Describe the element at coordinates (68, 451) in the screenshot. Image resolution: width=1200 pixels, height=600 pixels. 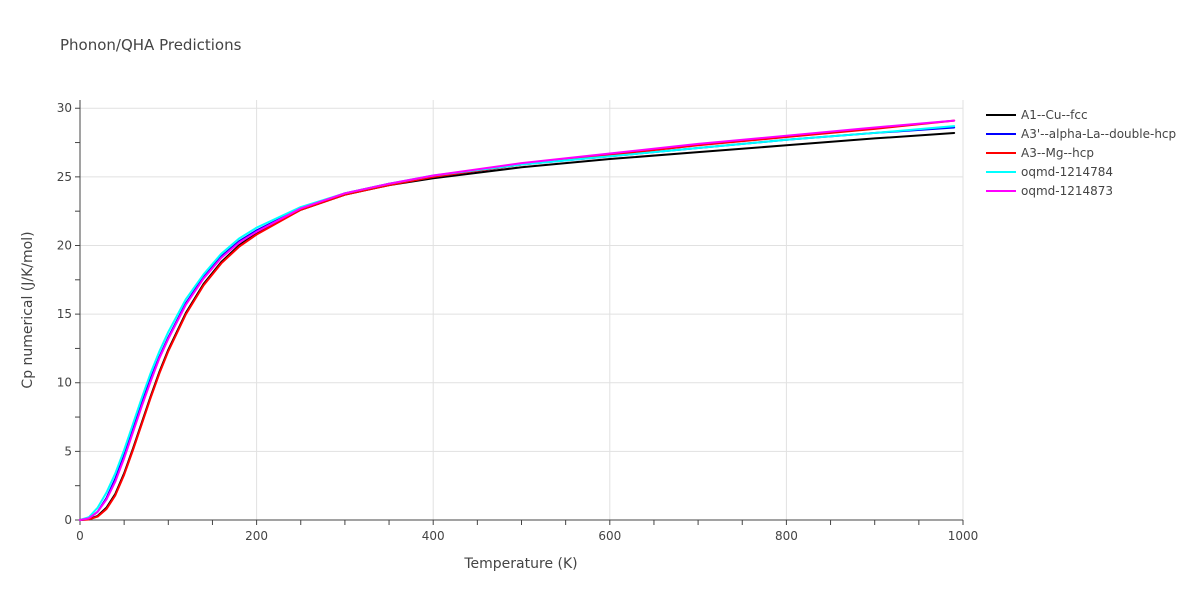
I see `y-tick-label: 5` at that location.